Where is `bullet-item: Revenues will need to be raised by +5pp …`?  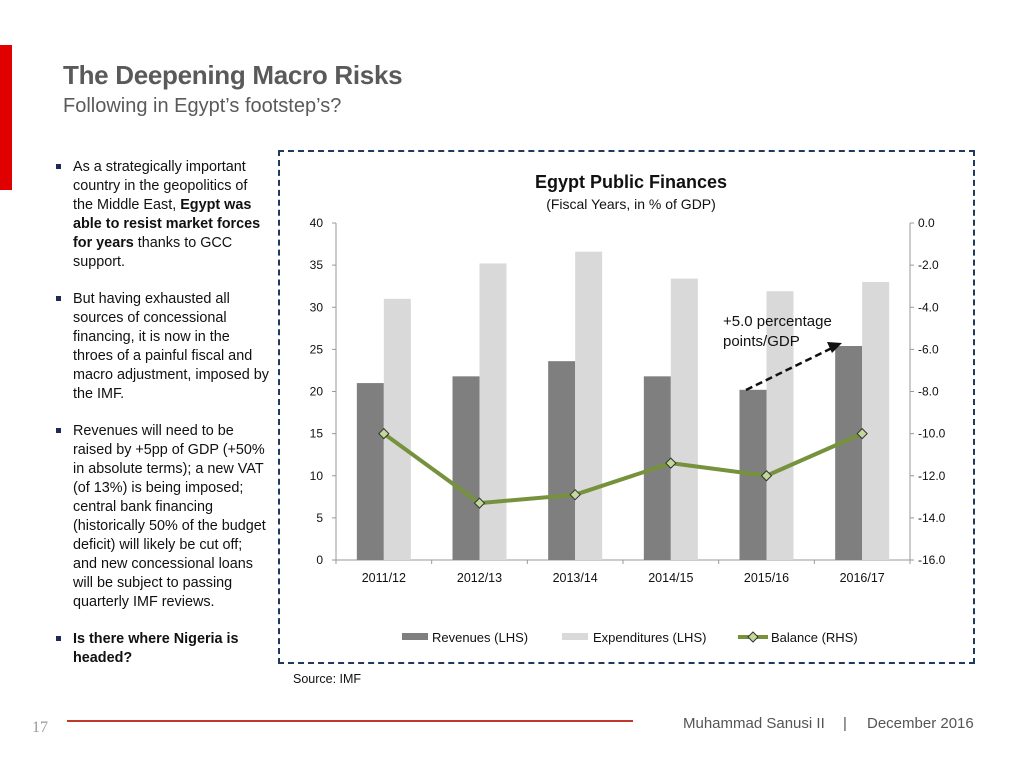
bullet-item: Revenues will need to be raised by +5pp … is located at coordinates (162, 517).